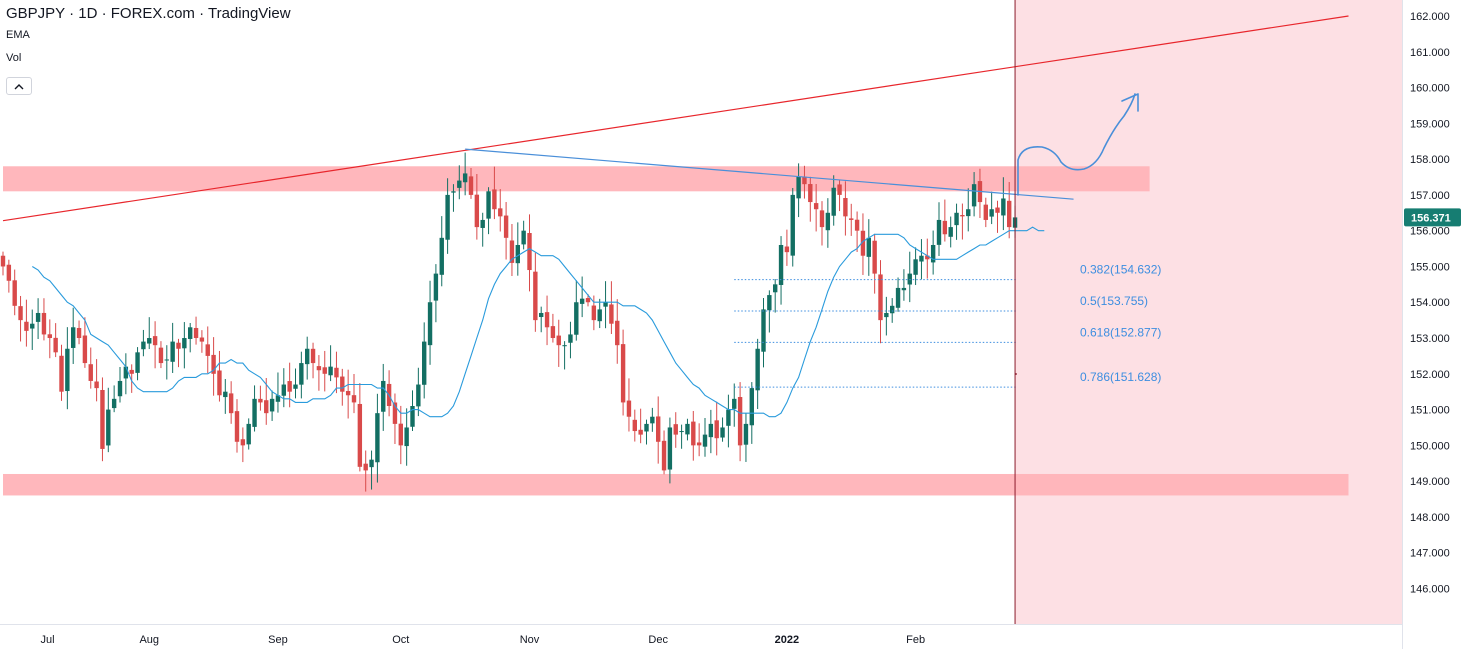  Describe the element at coordinates (1120, 270) in the screenshot. I see `fib-level-label: 0.382(154.632)` at that location.